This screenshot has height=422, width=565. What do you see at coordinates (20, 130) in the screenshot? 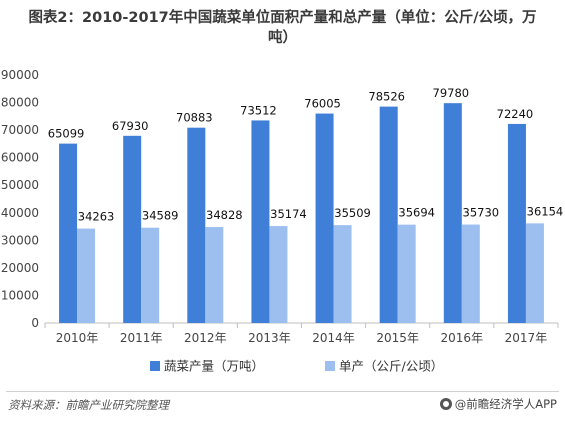
I see `y-tick-label: 70000` at bounding box center [20, 130].